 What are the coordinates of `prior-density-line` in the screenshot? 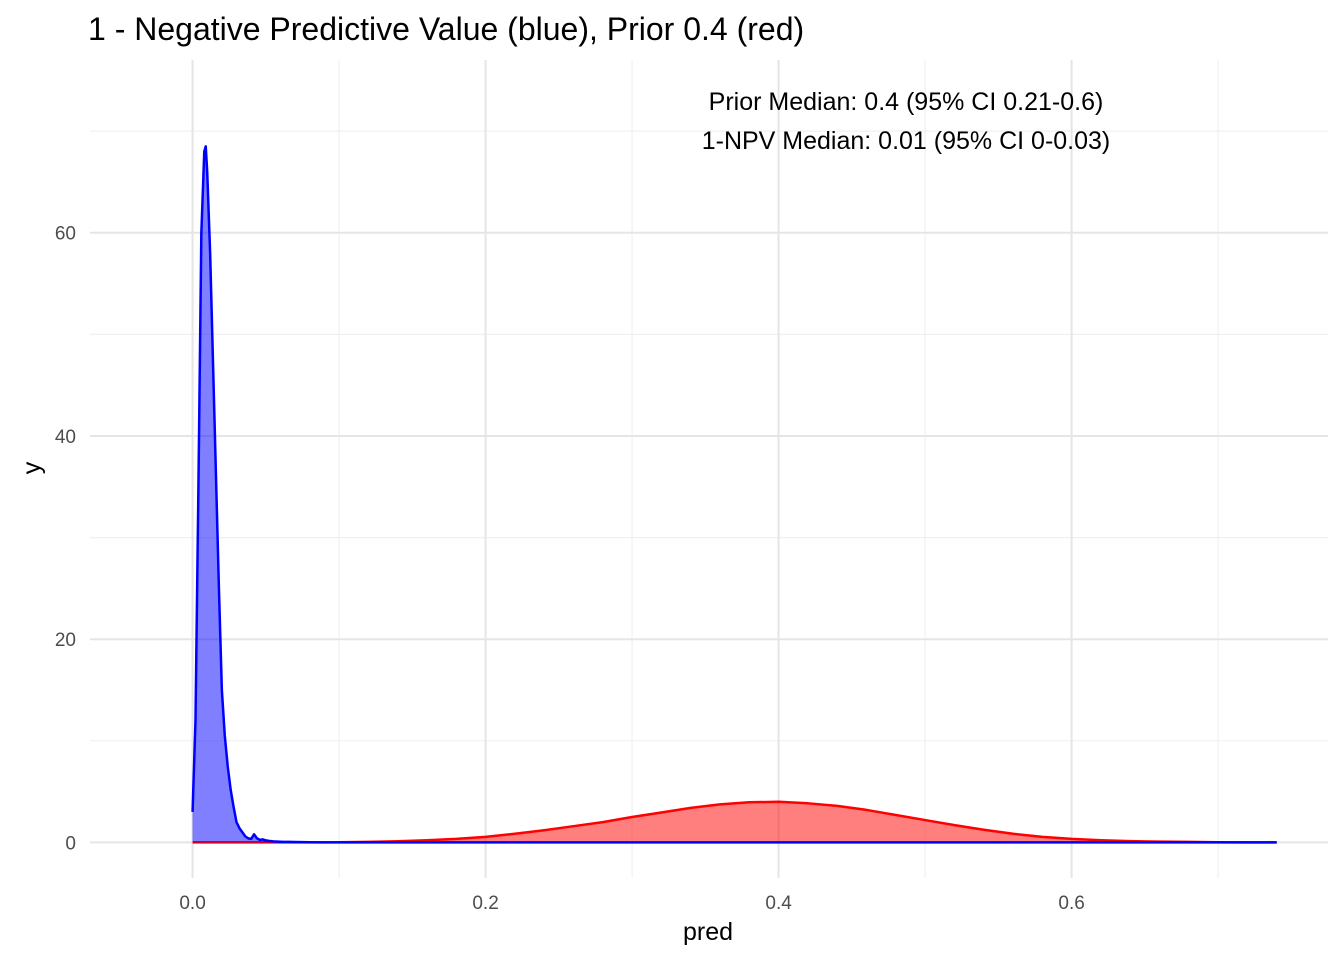 It's located at (734, 822).